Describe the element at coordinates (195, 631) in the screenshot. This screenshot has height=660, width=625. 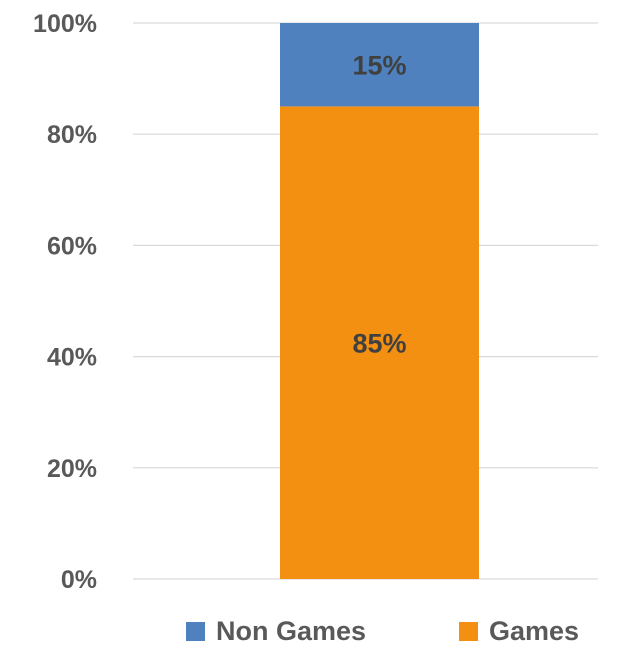
I see `legend-swatch-non-games` at that location.